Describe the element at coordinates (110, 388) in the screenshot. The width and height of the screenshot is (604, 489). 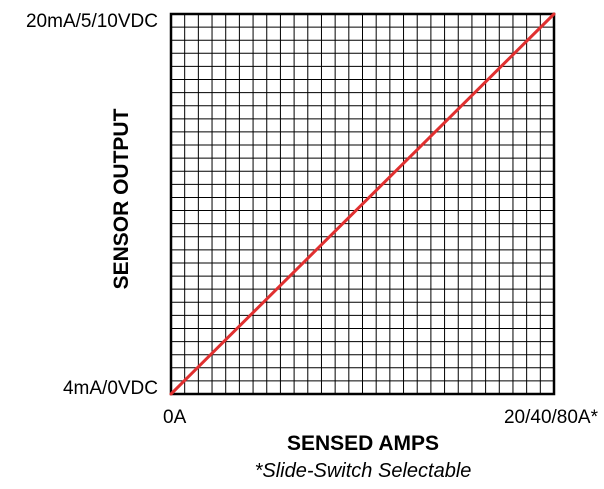
I see `y-tick-label-bottom: 4mA/0VDC` at that location.